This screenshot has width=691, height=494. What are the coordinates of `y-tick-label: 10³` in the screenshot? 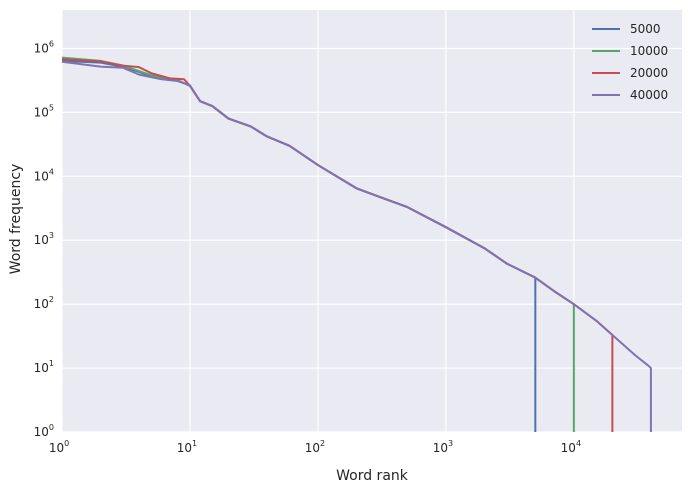 It's located at (44, 239).